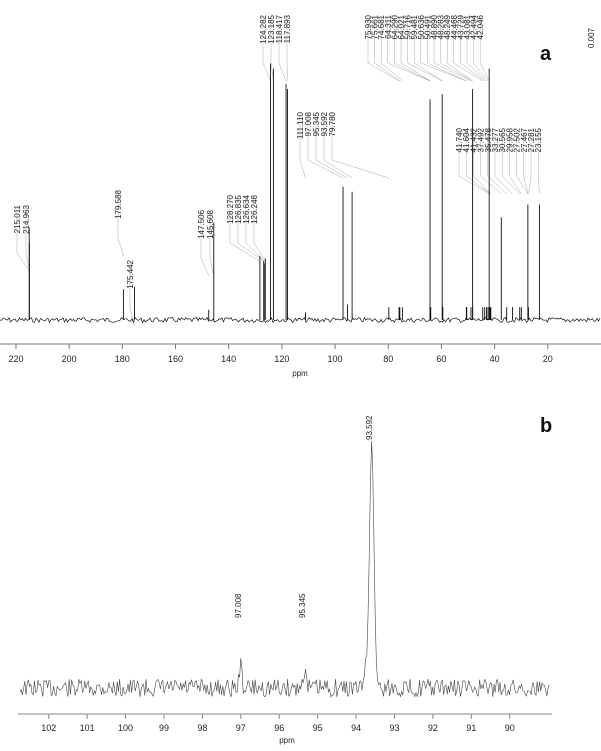 This screenshot has height=751, width=601. I want to click on panel-a-tick-label: 220, so click(15, 359).